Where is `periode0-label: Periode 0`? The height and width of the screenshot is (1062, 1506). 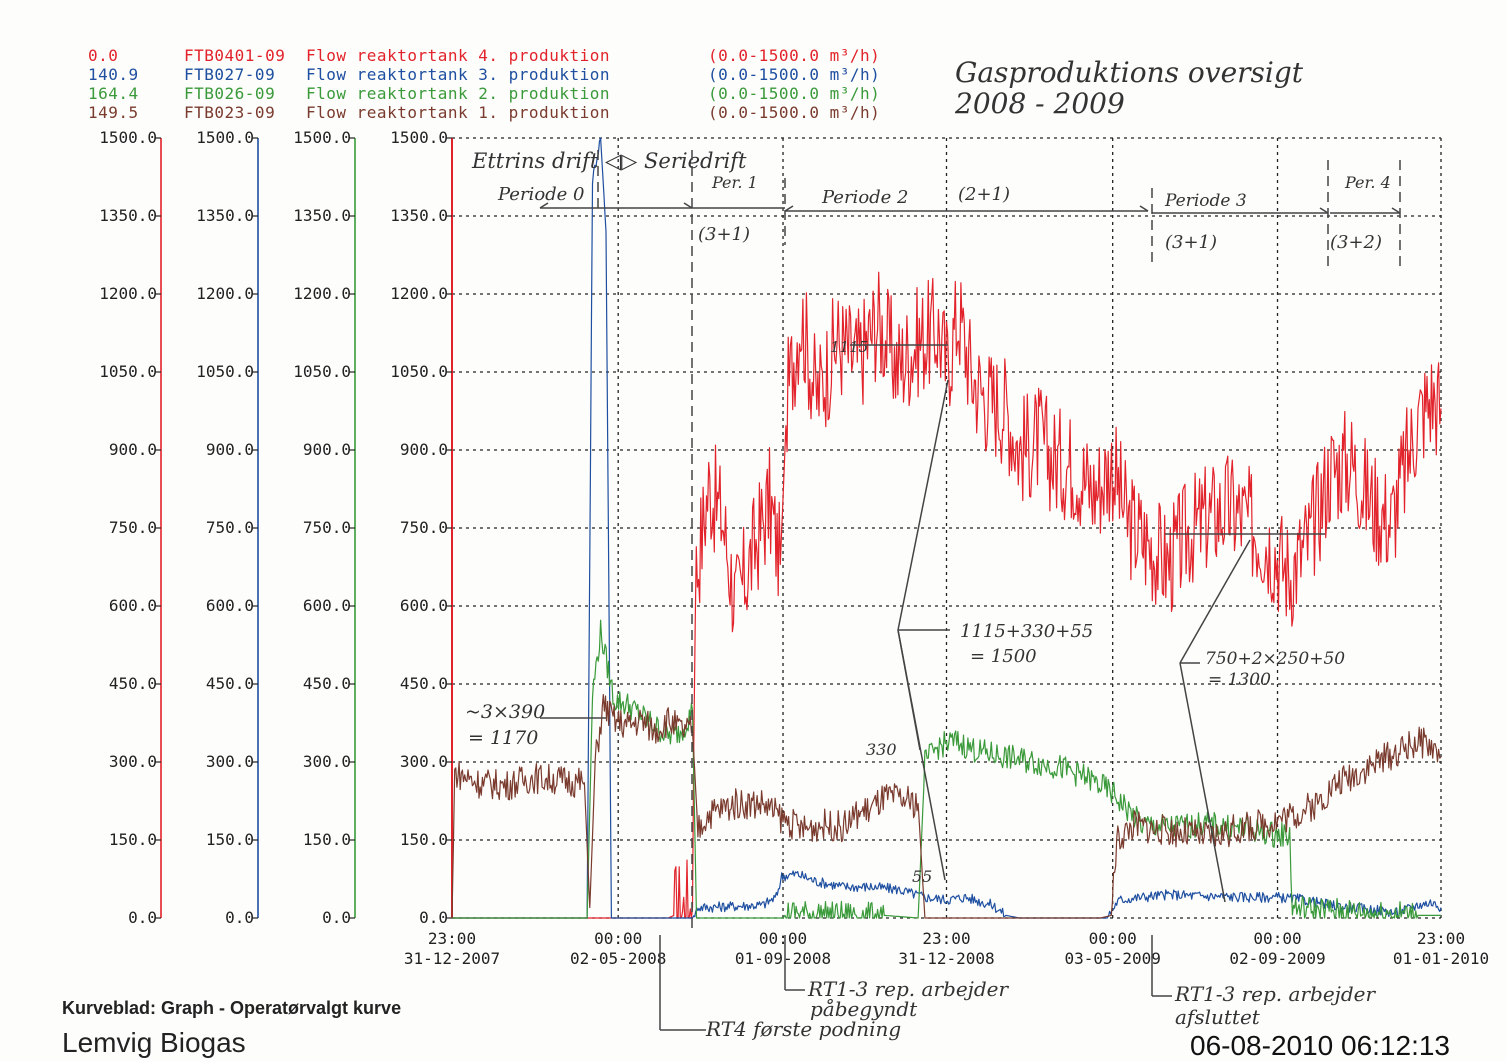 periode0-label: Periode 0 is located at coordinates (541, 194).